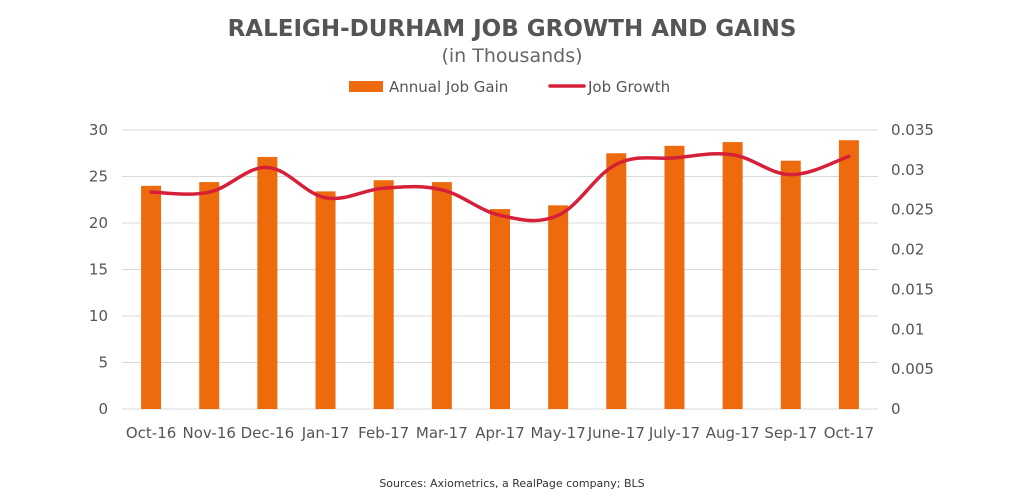  What do you see at coordinates (912, 269) in the screenshot?
I see `right-axis-ticks: 0 0.005 0.01 0.015 0.02 0.025 0.03 0.035` at bounding box center [912, 269].